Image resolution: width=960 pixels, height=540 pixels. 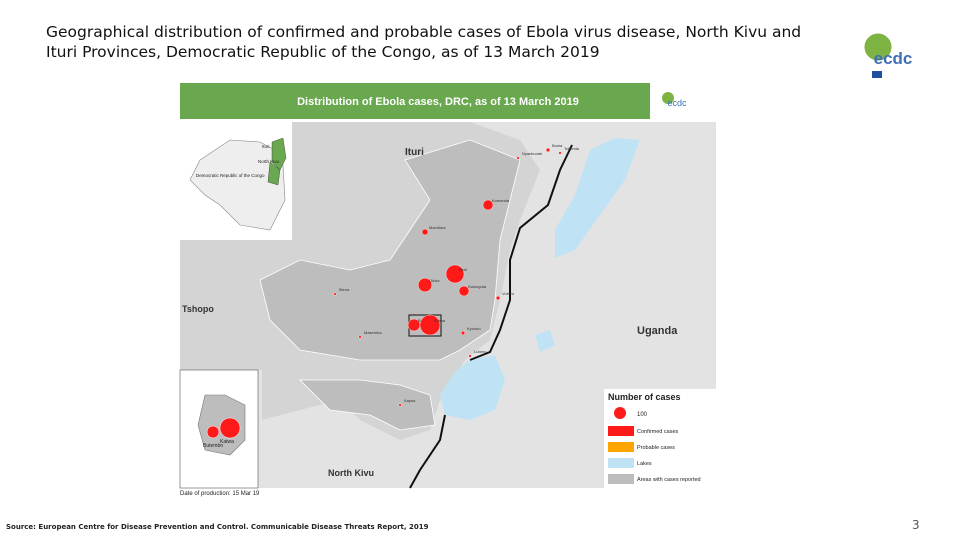 What do you see at coordinates (501, 200) in the screenshot?
I see `zone-label: Komanda` at bounding box center [501, 200].